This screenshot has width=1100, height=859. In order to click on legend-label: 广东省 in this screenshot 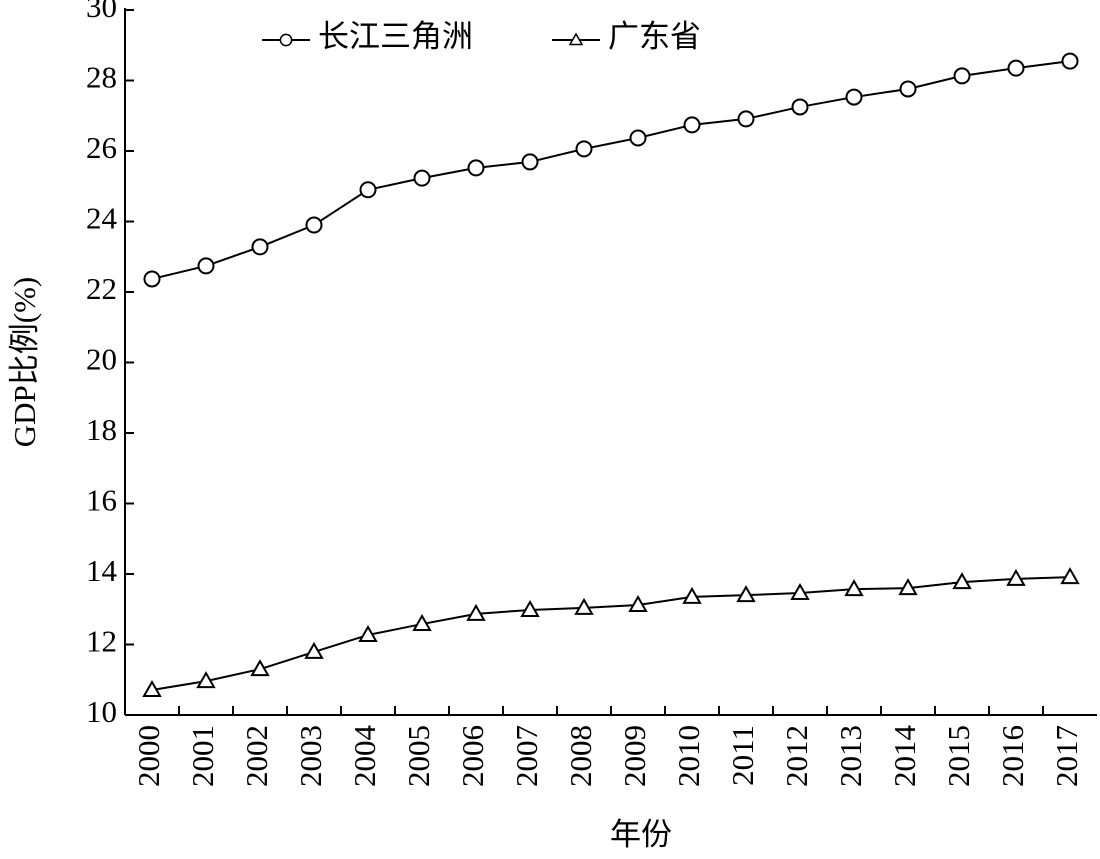, I will do `click(654, 36)`.